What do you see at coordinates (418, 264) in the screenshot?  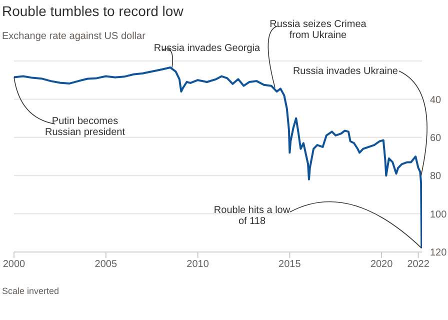 I see `x-tick-label: 2022` at bounding box center [418, 264].